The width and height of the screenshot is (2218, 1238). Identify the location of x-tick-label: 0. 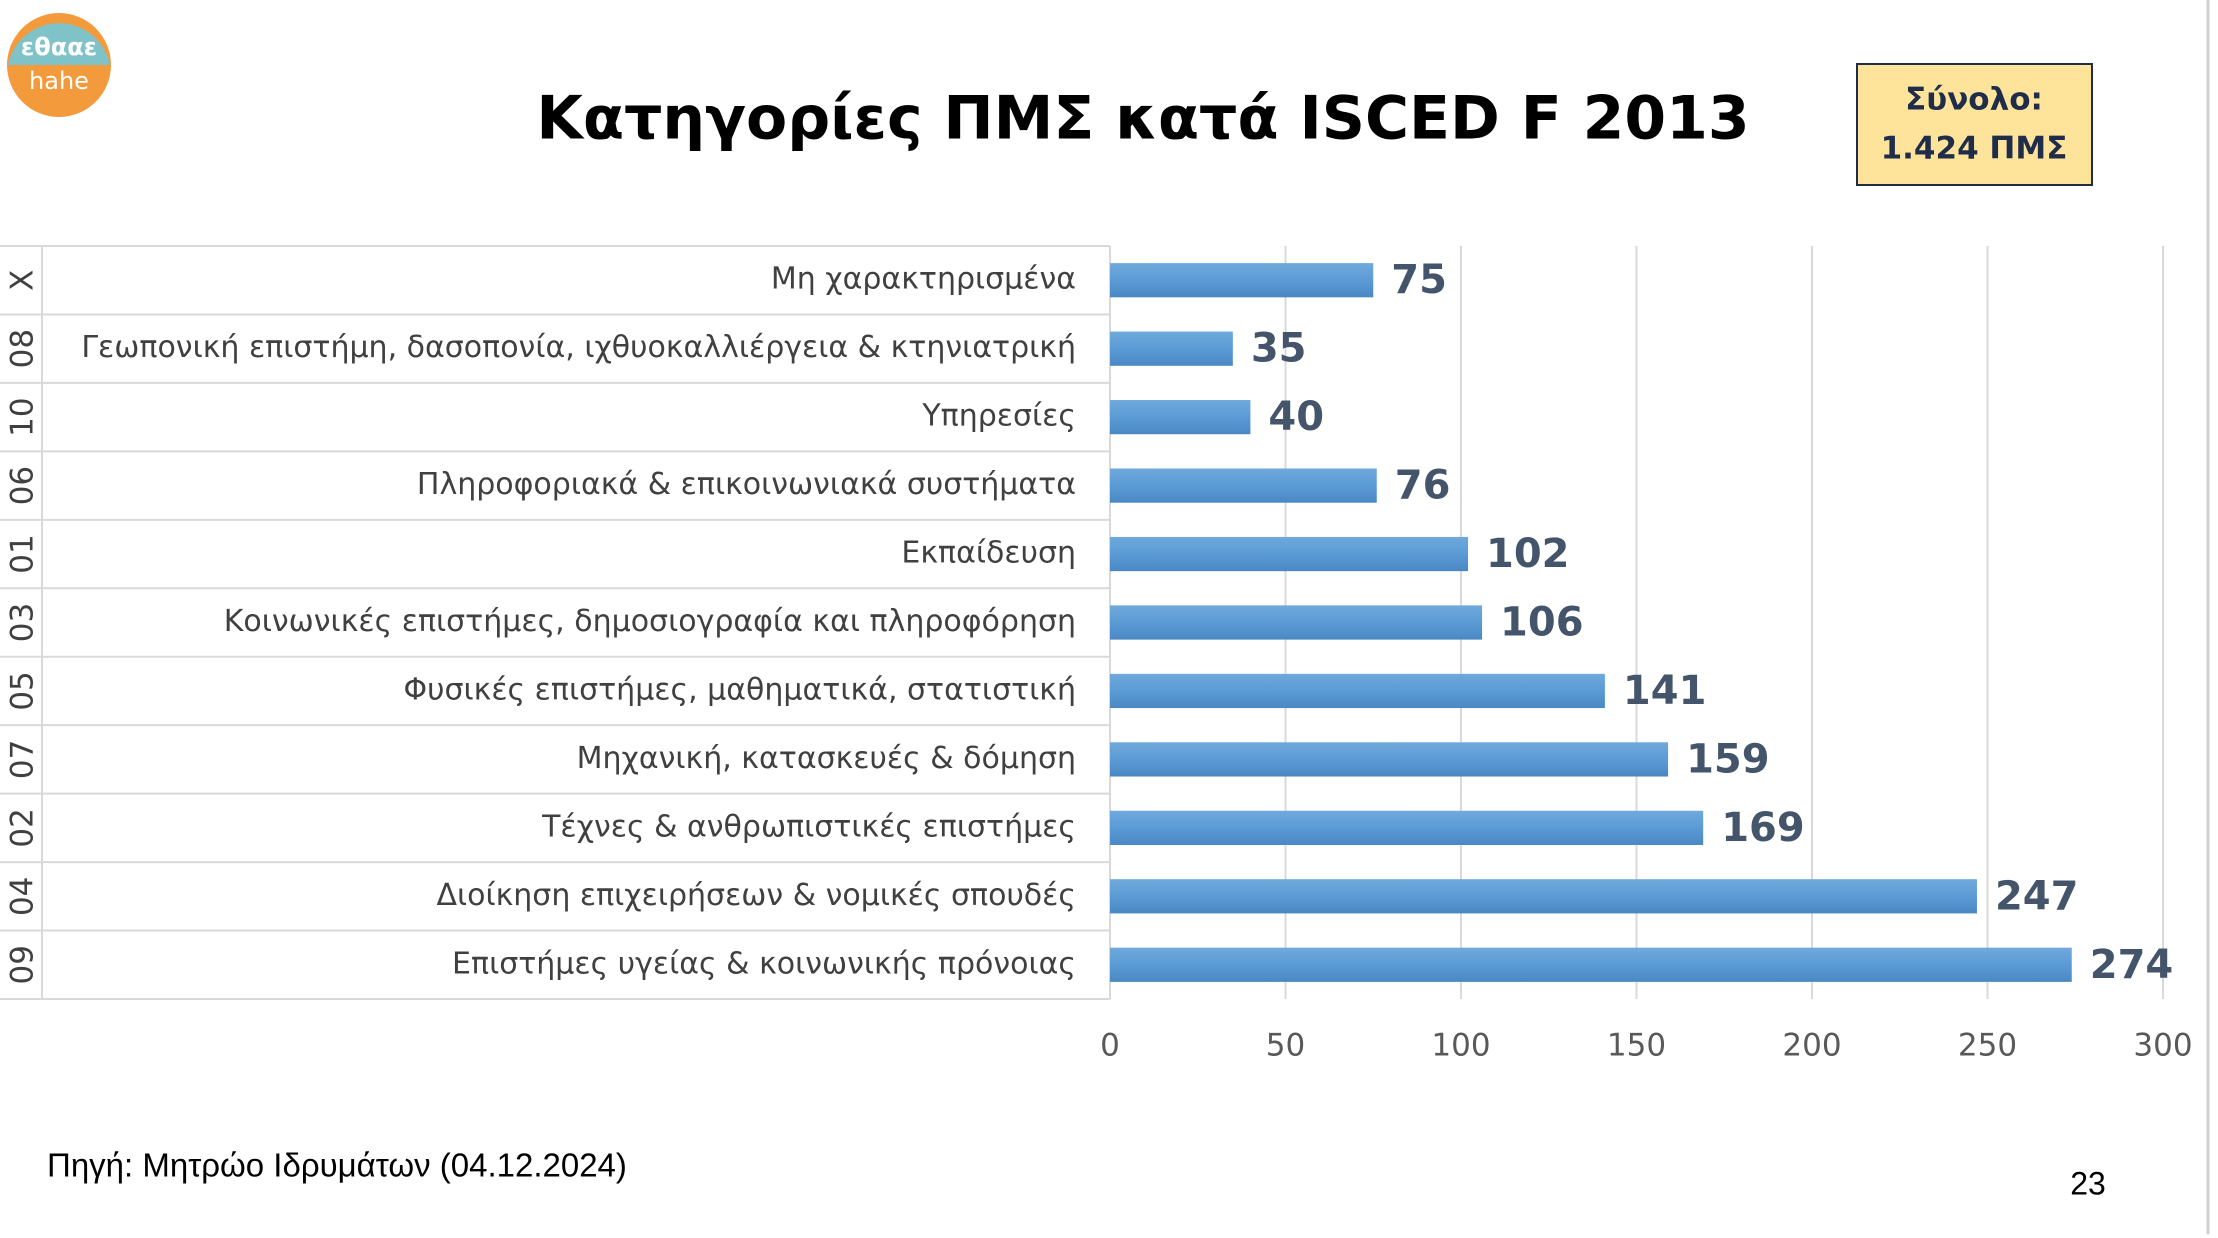
(1110, 1046).